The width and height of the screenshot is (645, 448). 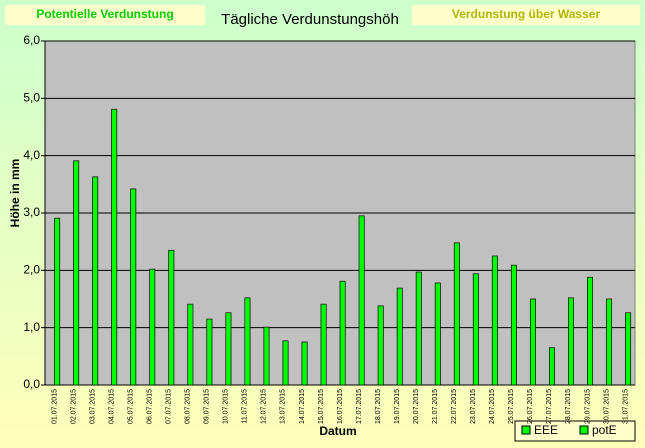 What do you see at coordinates (604, 430) in the screenshot?
I see `legend-label: potE` at bounding box center [604, 430].